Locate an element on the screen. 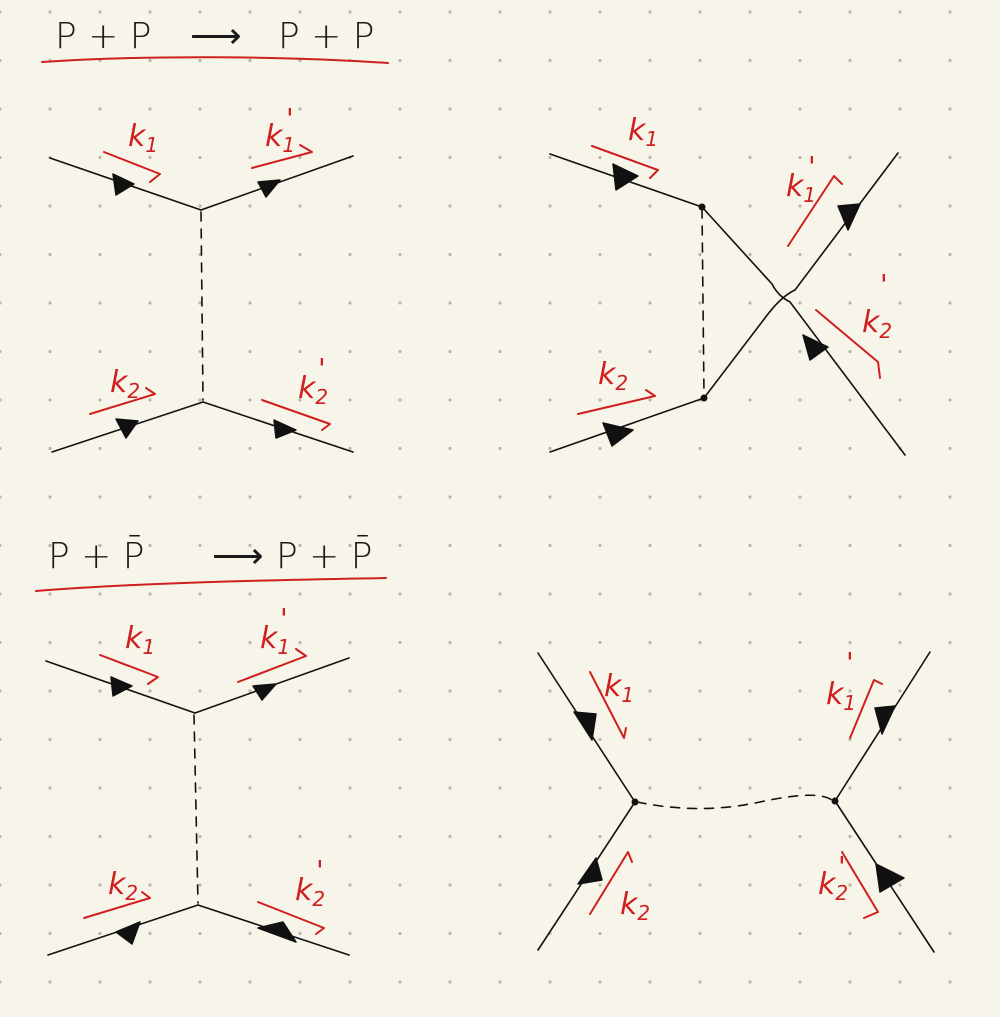 Image resolution: width=1000 pixels, height=1017 pixels. momentum-label-k2: k2 is located at coordinates (613, 376).